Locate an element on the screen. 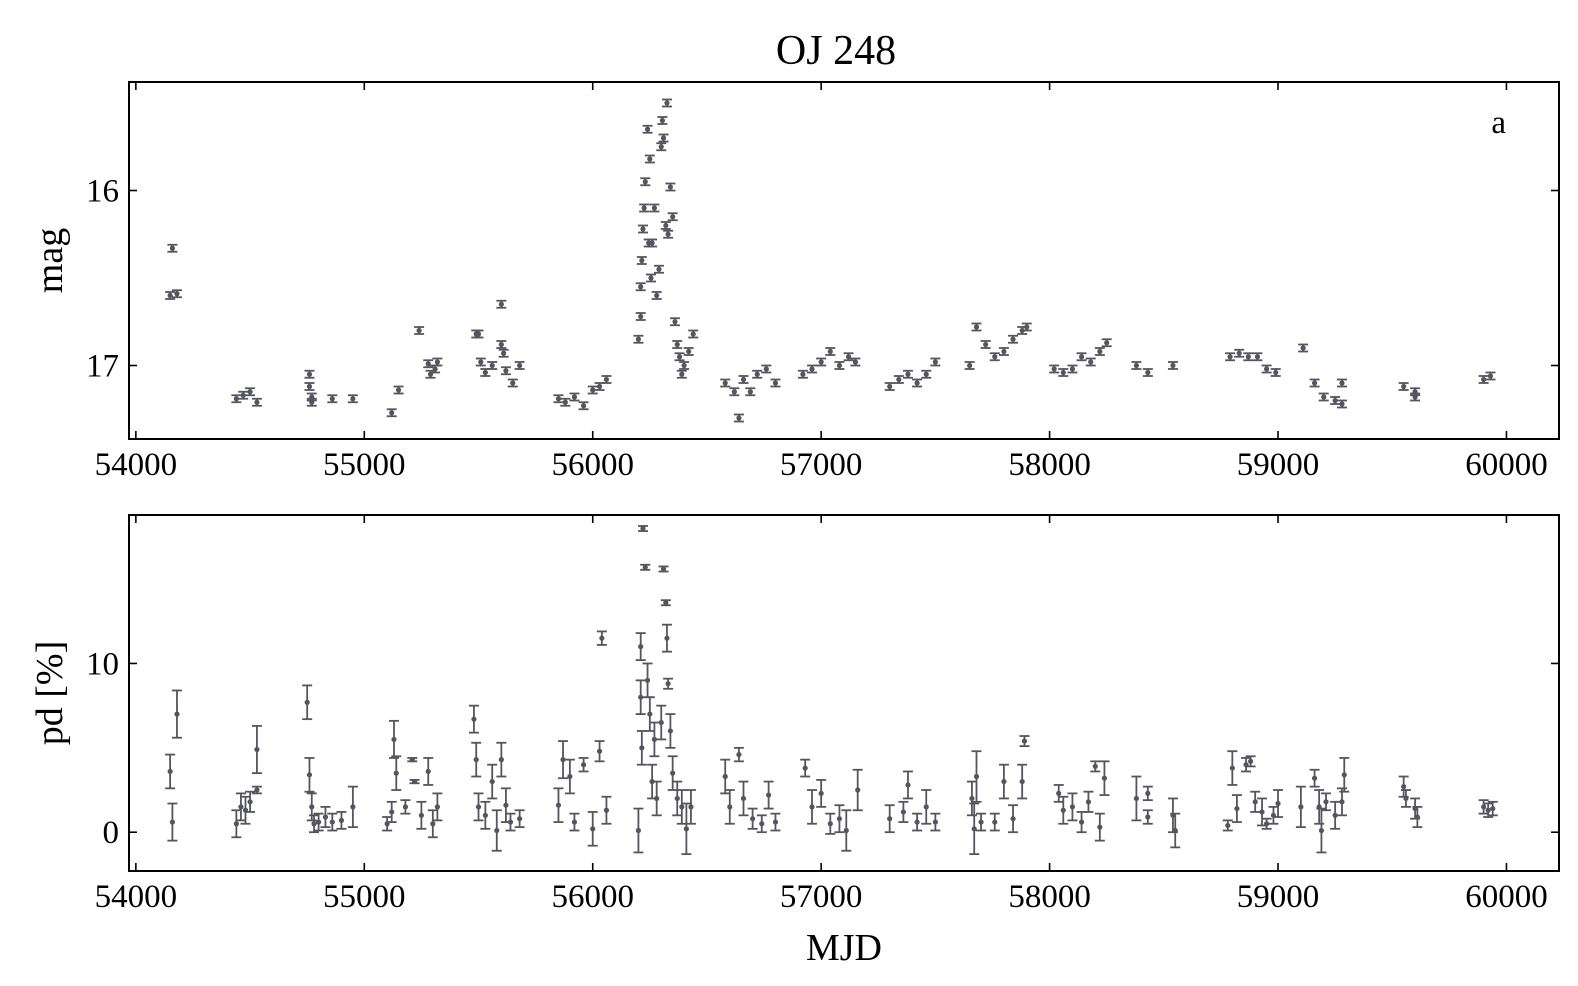  polarization-y-tick-label: 0 is located at coordinates (111, 833).